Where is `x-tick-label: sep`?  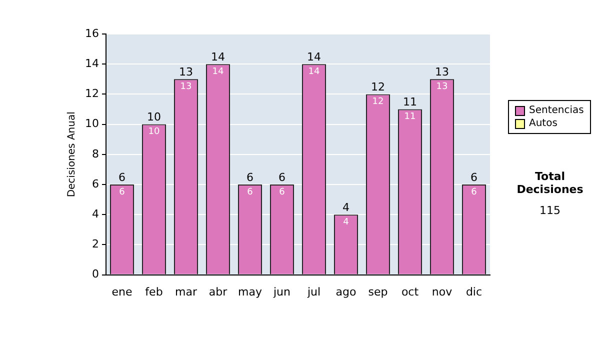 x-tick-label: sep is located at coordinates (378, 291).